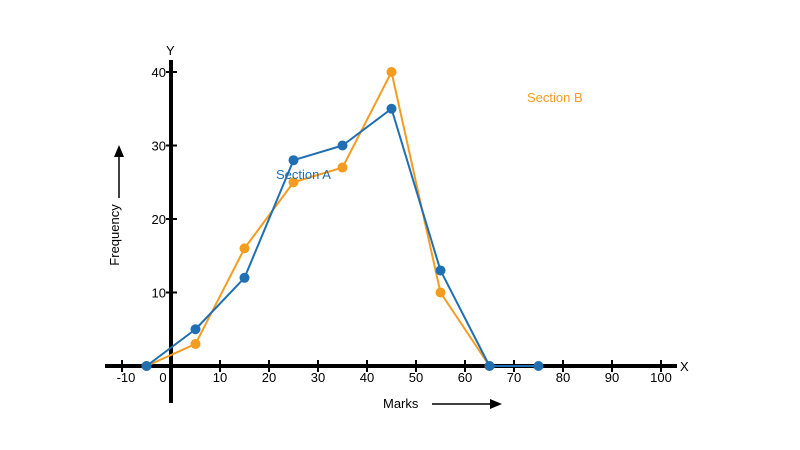  What do you see at coordinates (159, 293) in the screenshot?
I see `y-tick-label: 10` at bounding box center [159, 293].